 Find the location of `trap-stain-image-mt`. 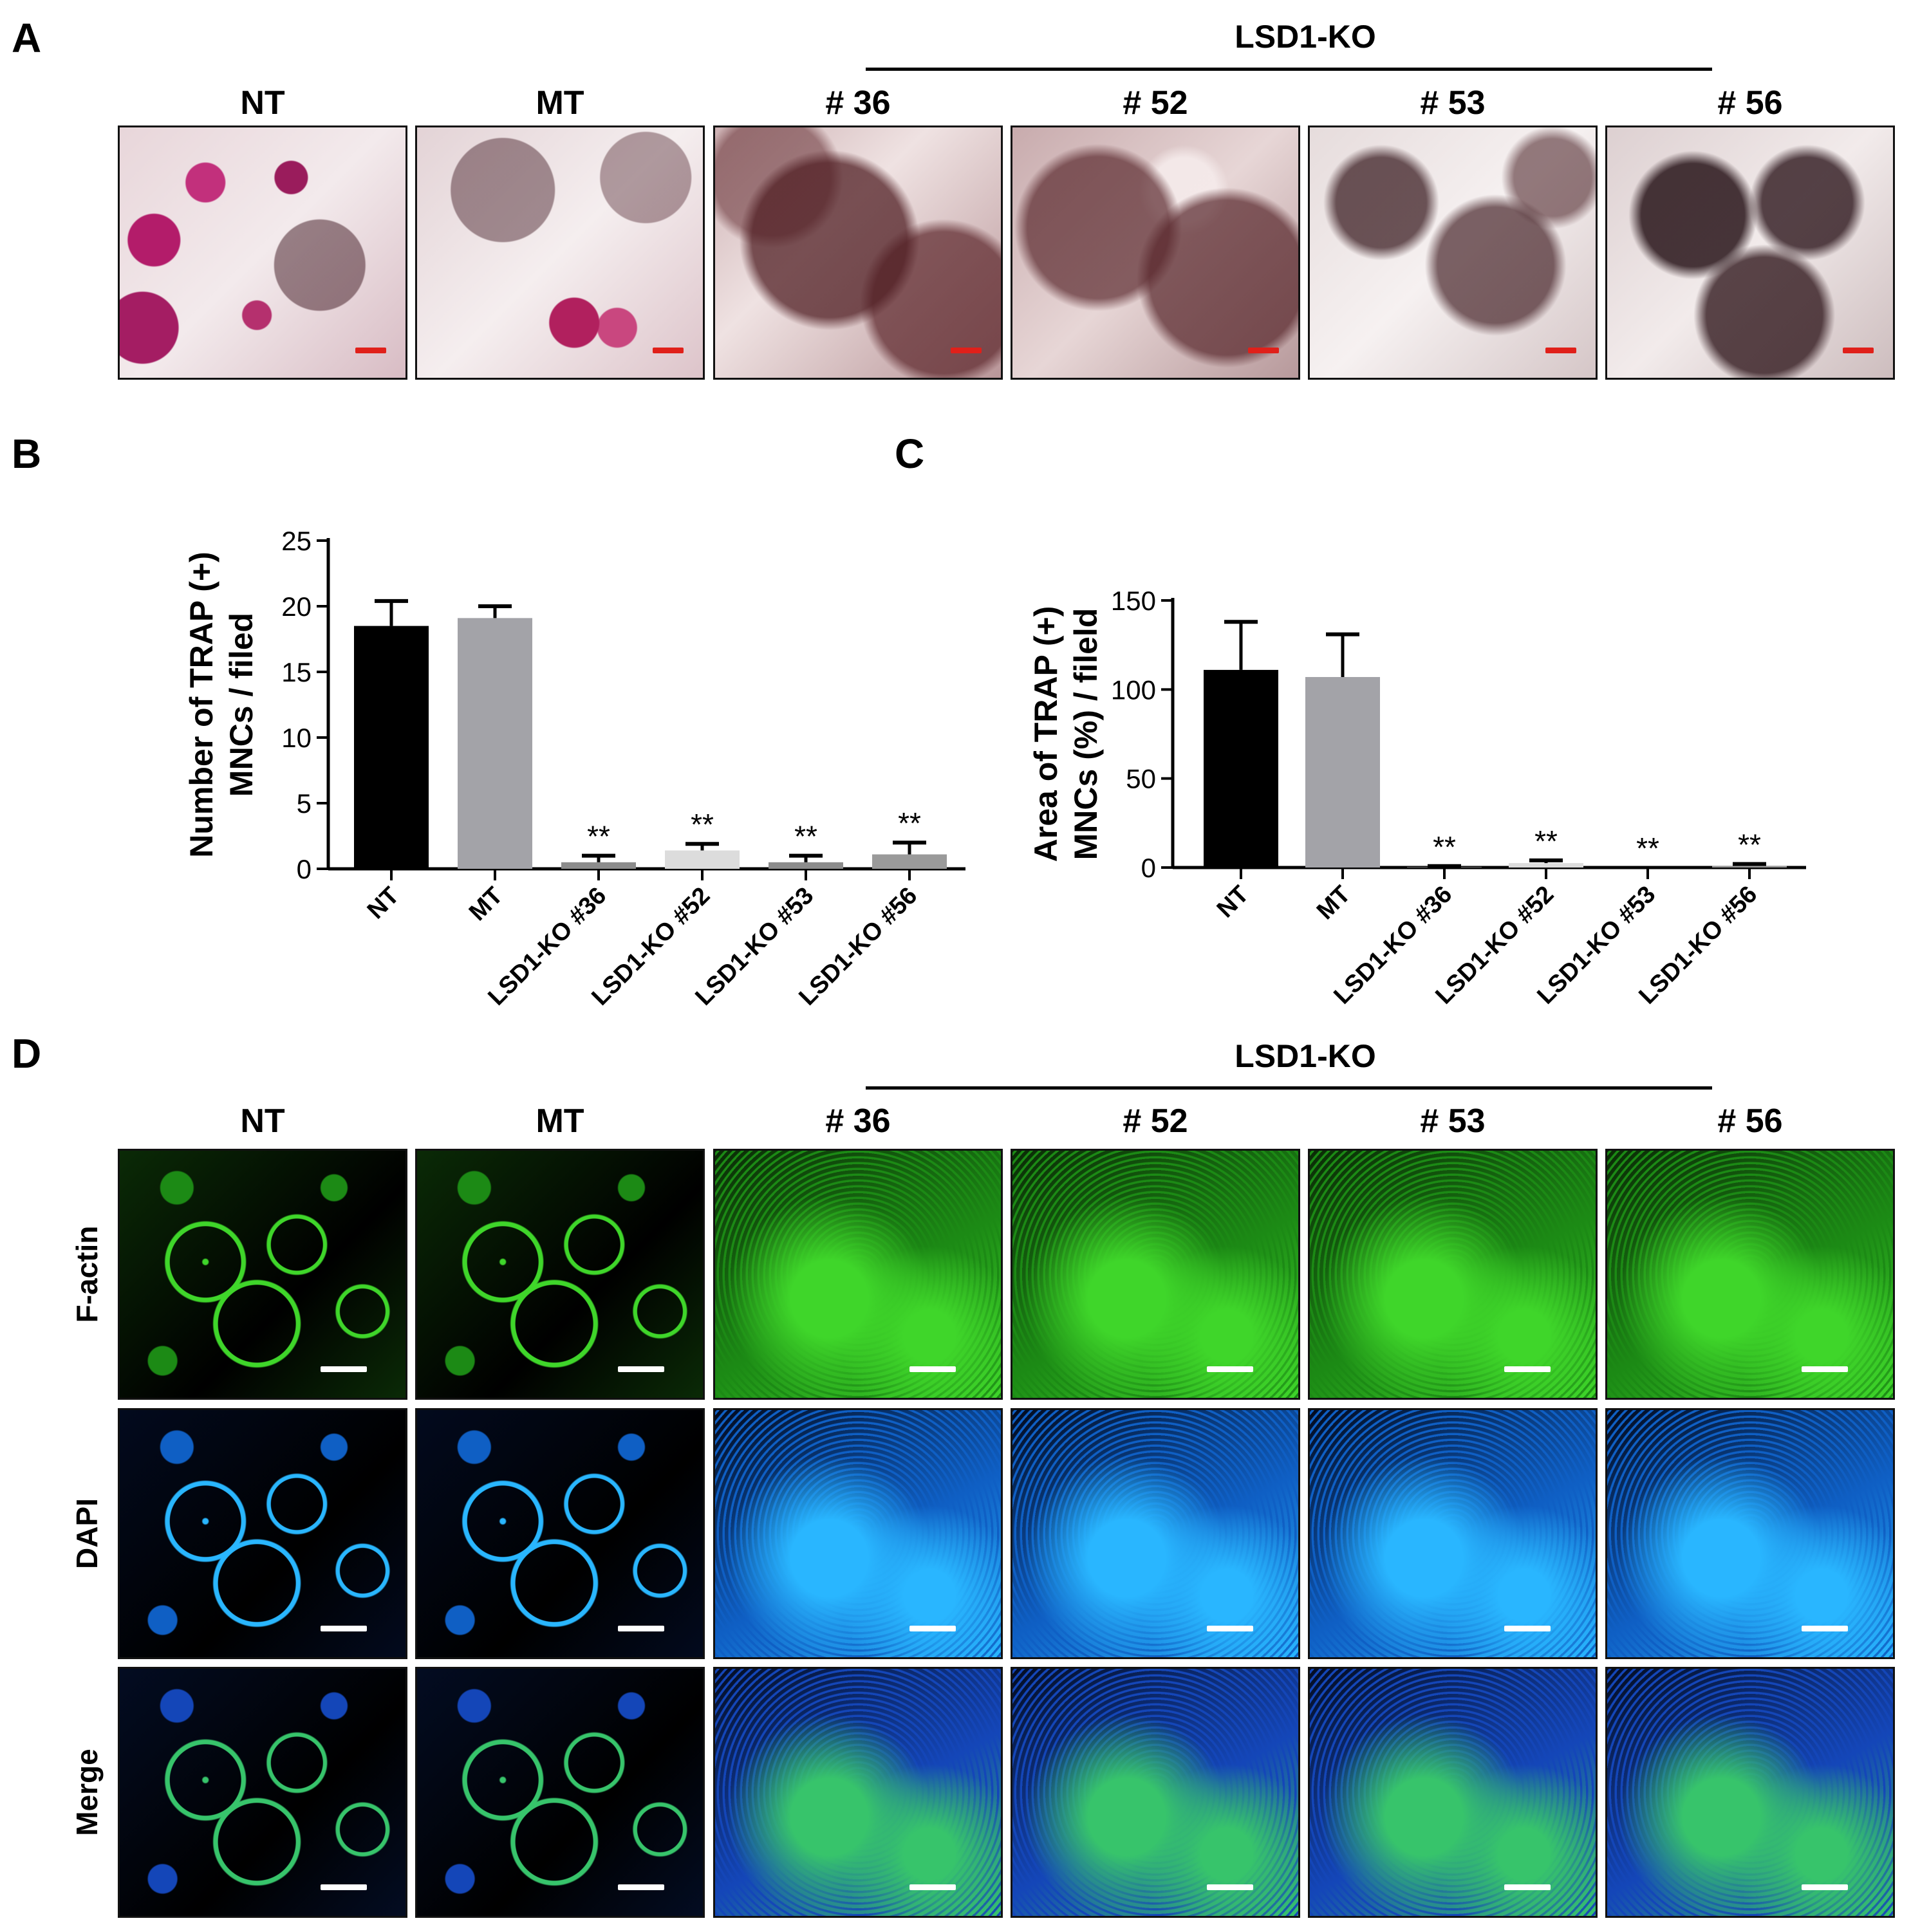

trap-stain-image-mt is located at coordinates (560, 252).